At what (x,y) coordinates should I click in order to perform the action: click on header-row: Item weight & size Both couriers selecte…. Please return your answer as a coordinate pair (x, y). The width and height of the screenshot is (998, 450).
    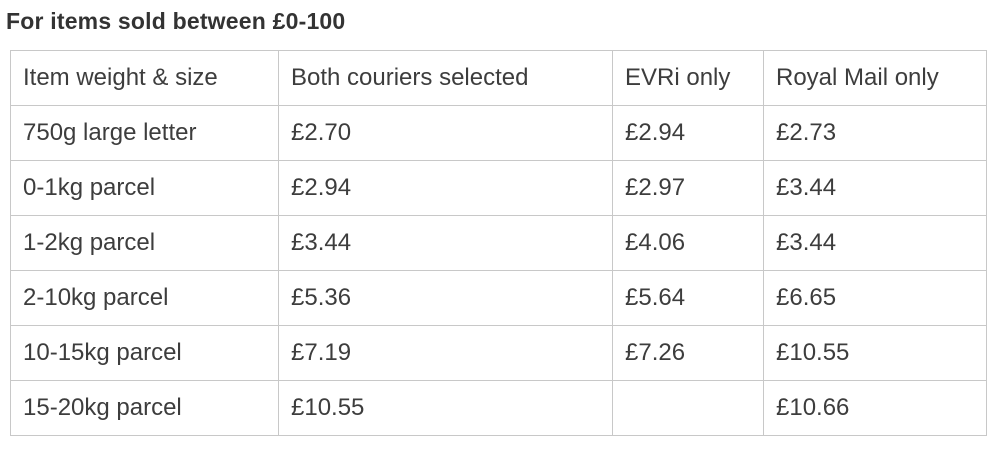
    Looking at the image, I should click on (498, 78).